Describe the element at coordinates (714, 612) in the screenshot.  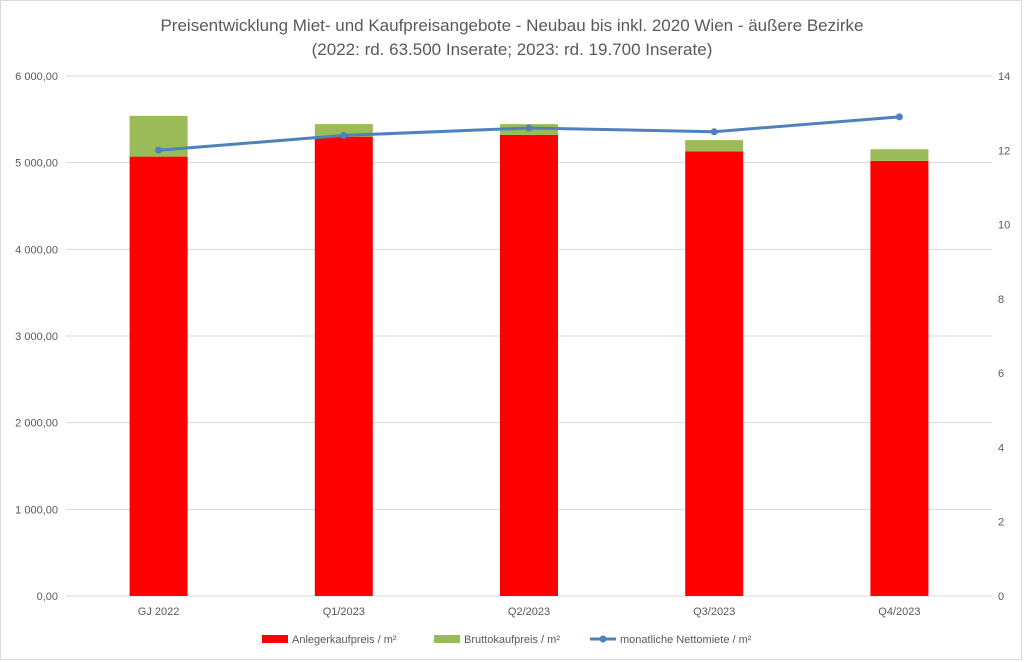
I see `category-label: Q3/2023` at that location.